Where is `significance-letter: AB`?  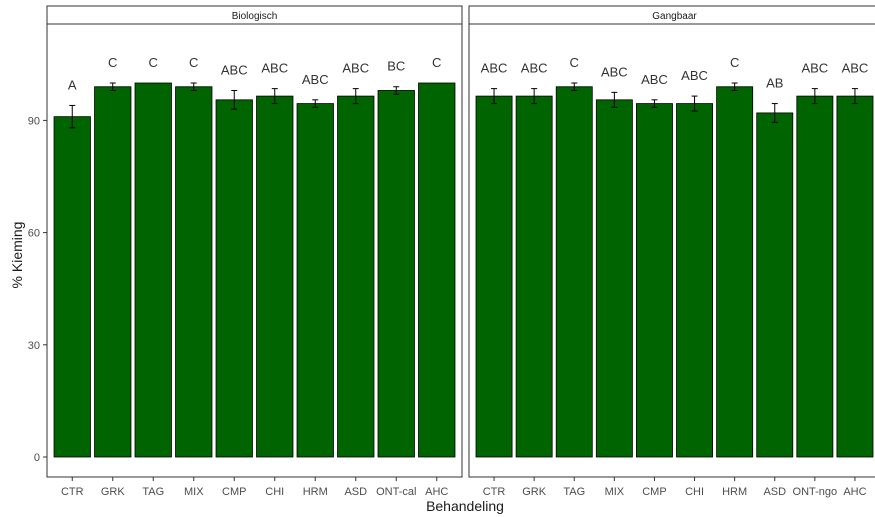 significance-letter: AB is located at coordinates (774, 83).